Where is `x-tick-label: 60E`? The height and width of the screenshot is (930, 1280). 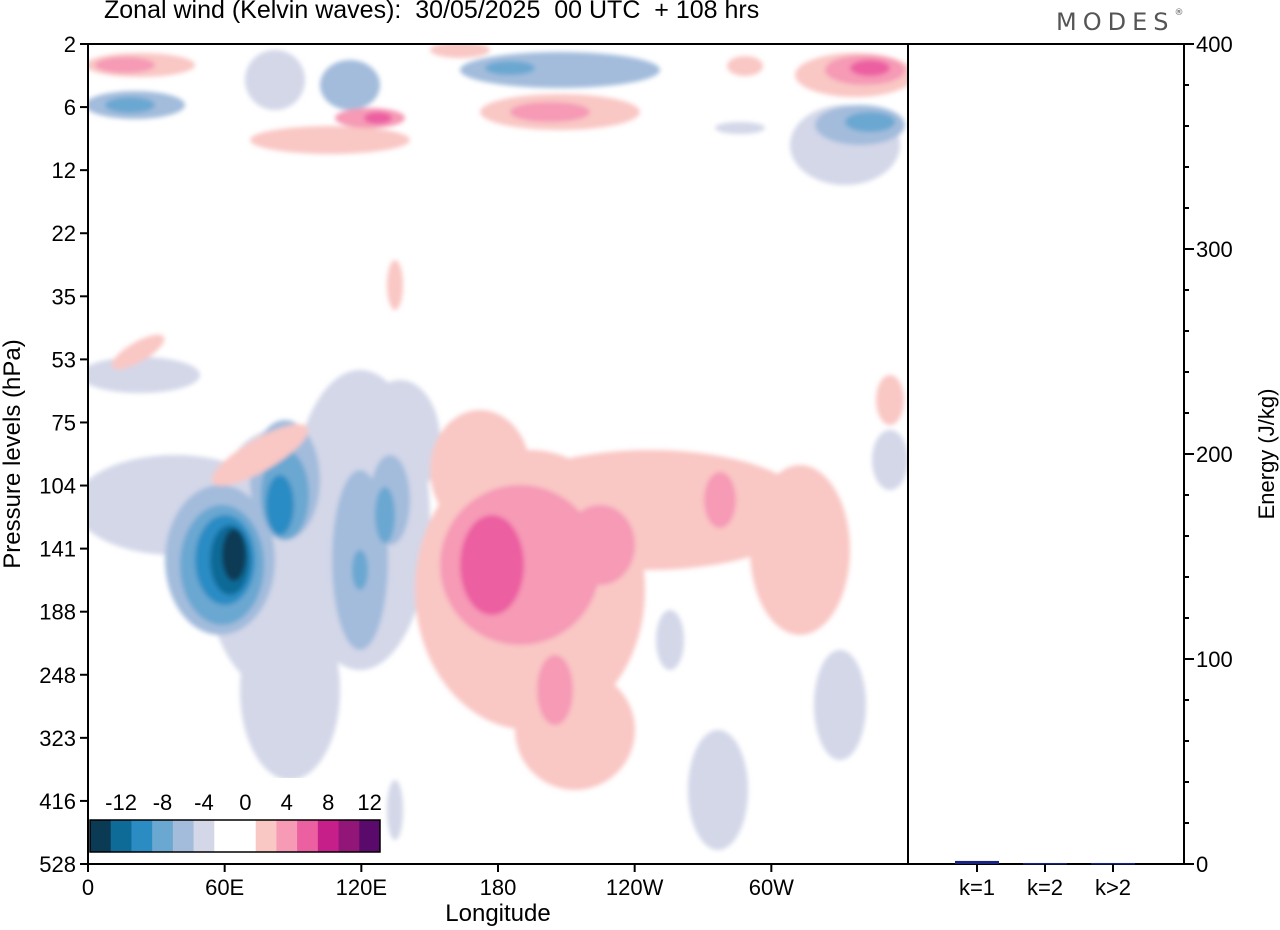
x-tick-label: 60E is located at coordinates (224, 887).